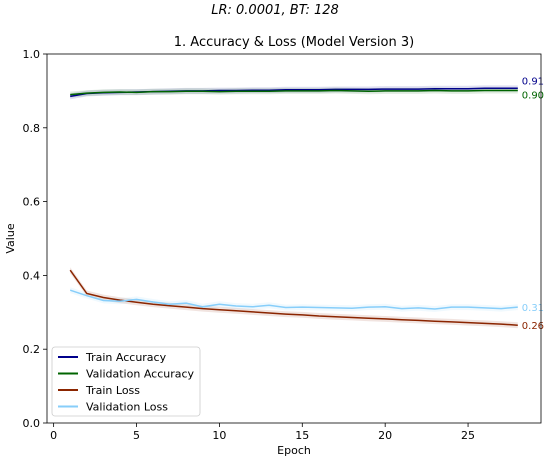  Describe the element at coordinates (385, 435) in the screenshot. I see `x-tick-label: 20` at that location.